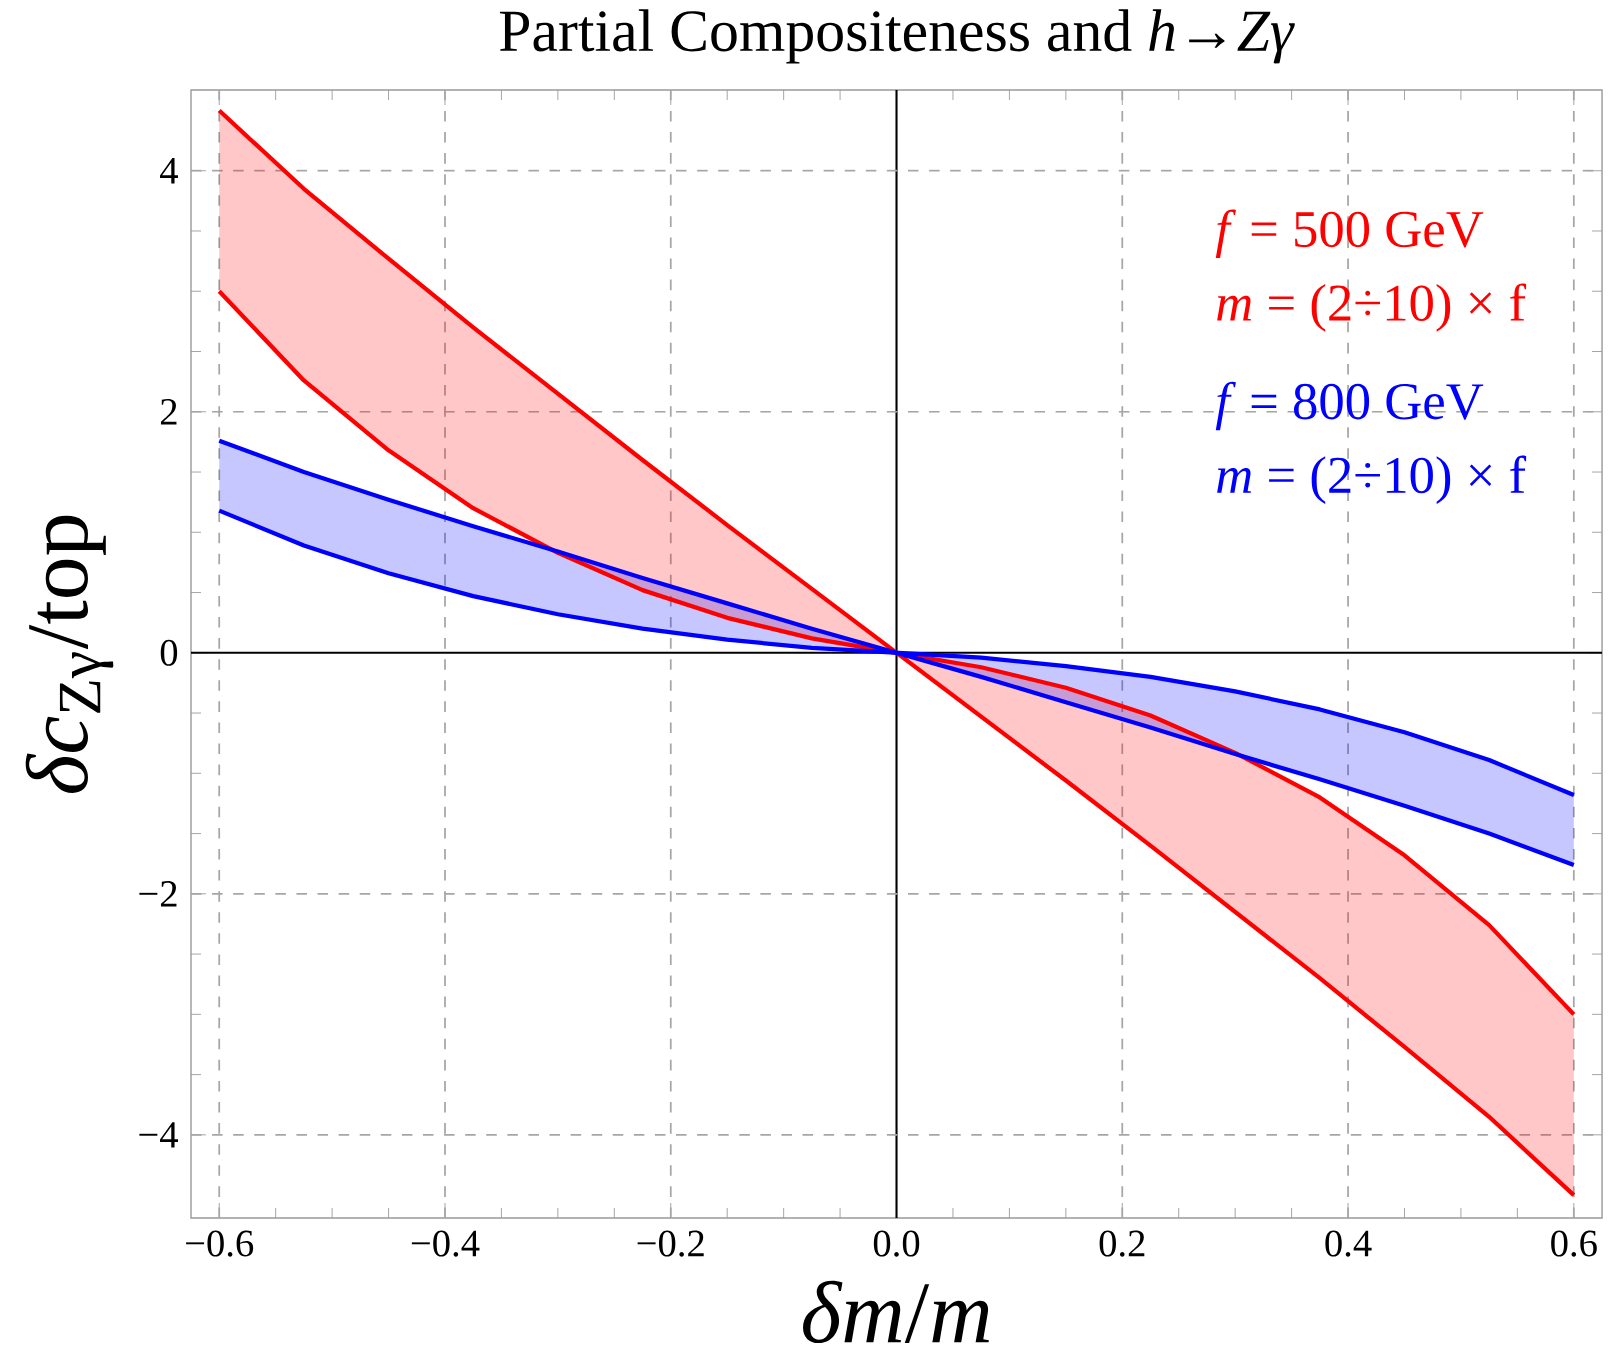  What do you see at coordinates (158, 894) in the screenshot?
I see `y-tick-label: −2` at bounding box center [158, 894].